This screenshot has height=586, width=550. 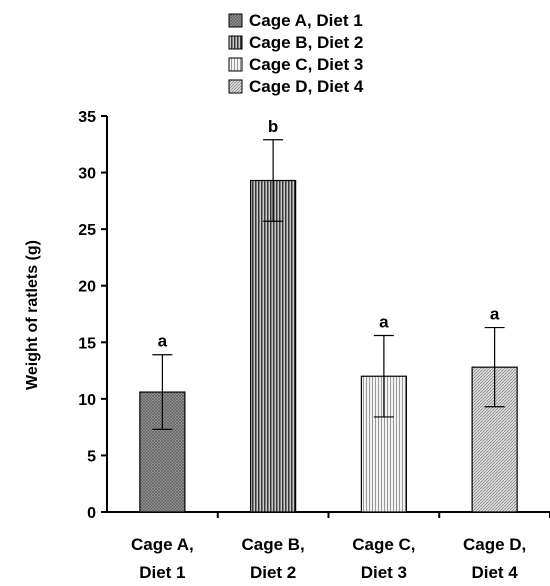 What do you see at coordinates (87, 174) in the screenshot?
I see `y-tick-label: 30` at bounding box center [87, 174].